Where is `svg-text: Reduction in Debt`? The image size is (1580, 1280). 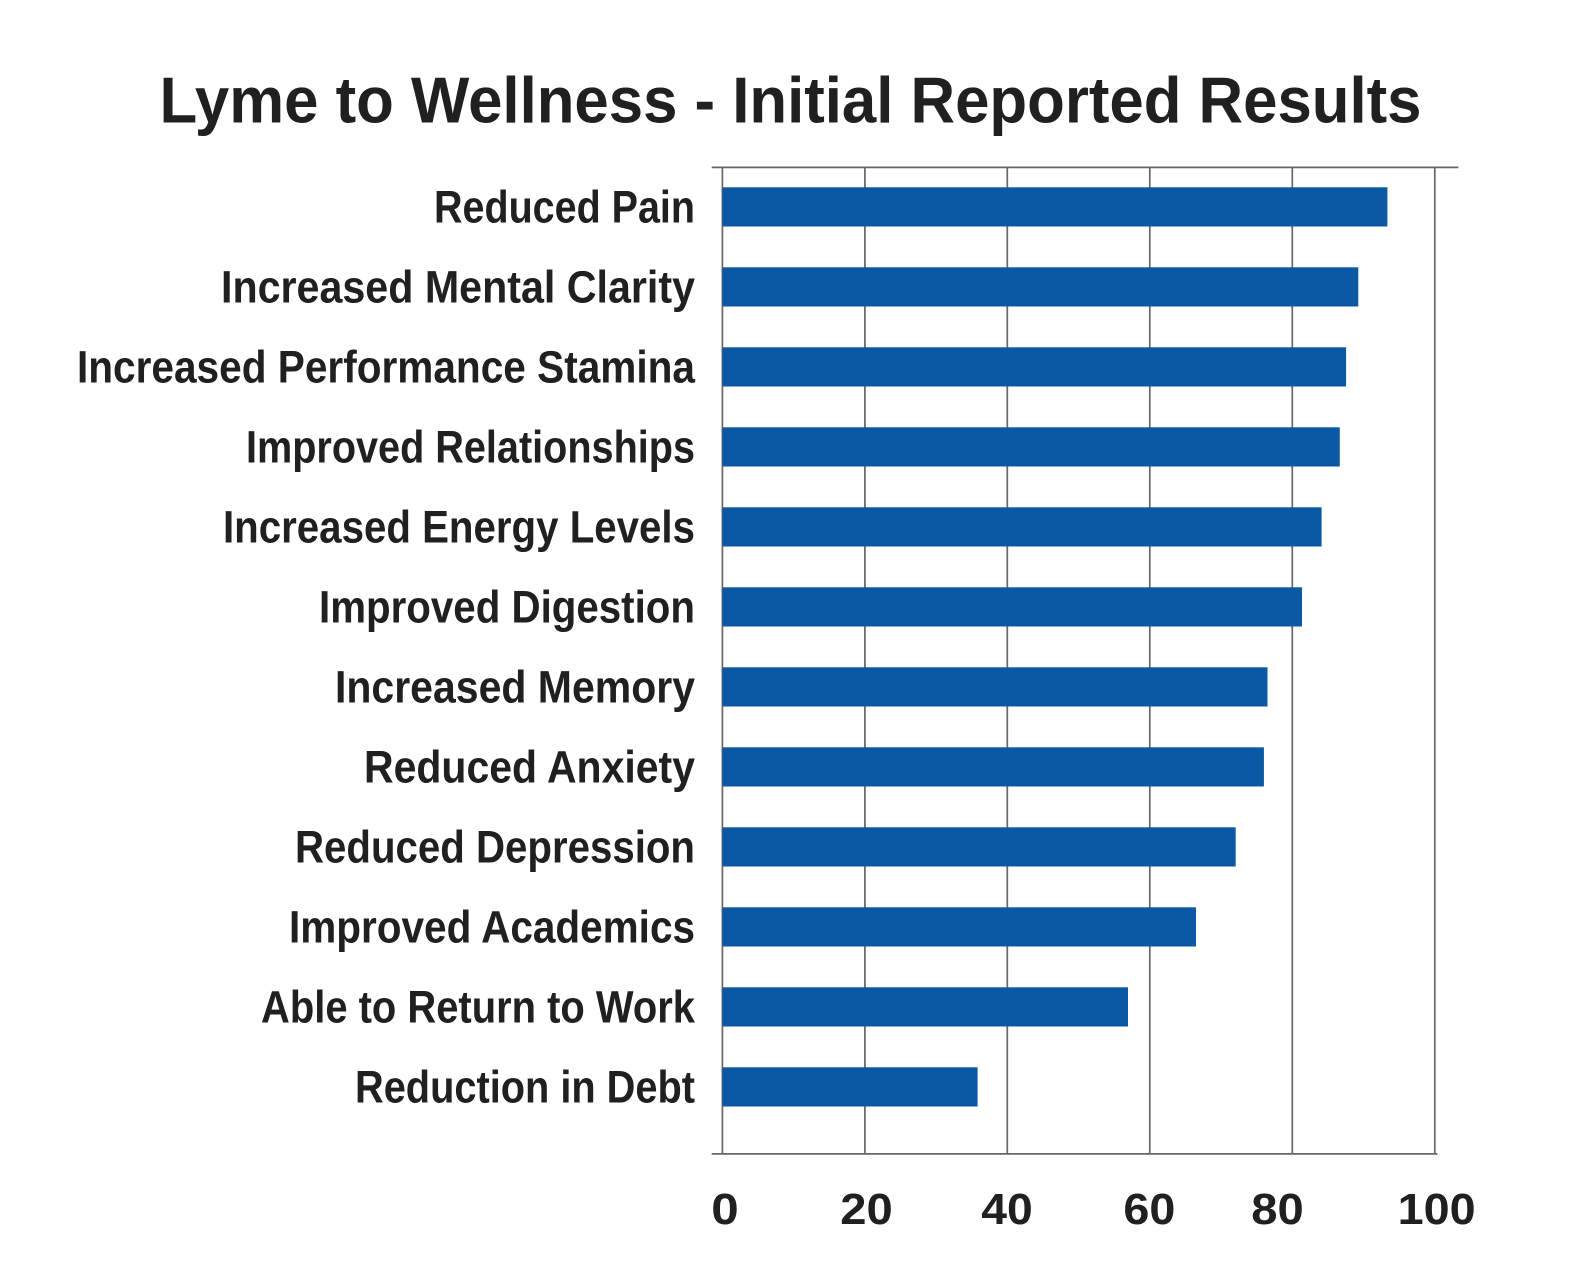 svg-text: Reduction in Debt is located at coordinates (525, 1087).